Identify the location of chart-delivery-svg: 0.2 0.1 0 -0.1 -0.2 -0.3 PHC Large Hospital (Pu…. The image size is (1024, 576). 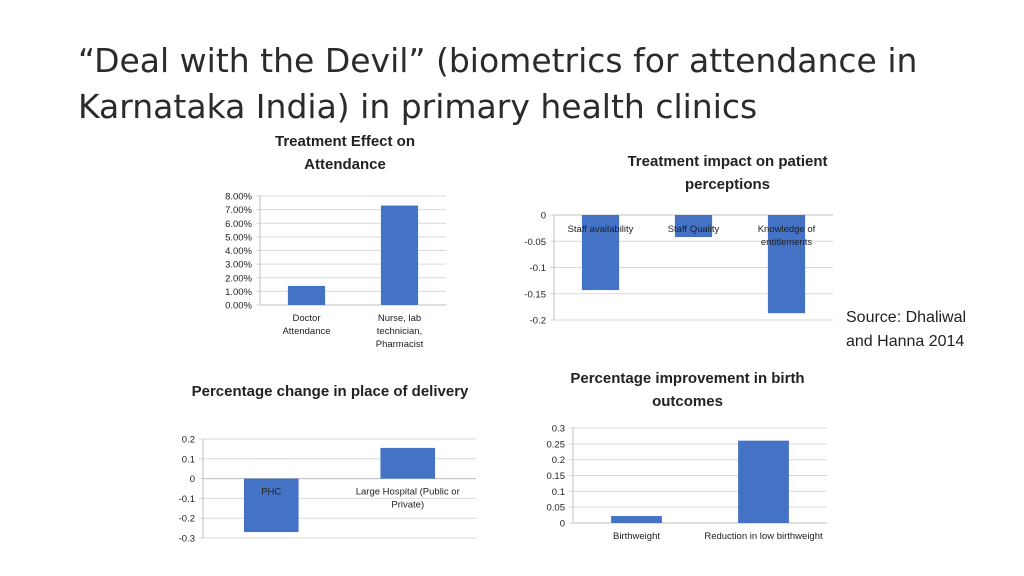
(327, 490).